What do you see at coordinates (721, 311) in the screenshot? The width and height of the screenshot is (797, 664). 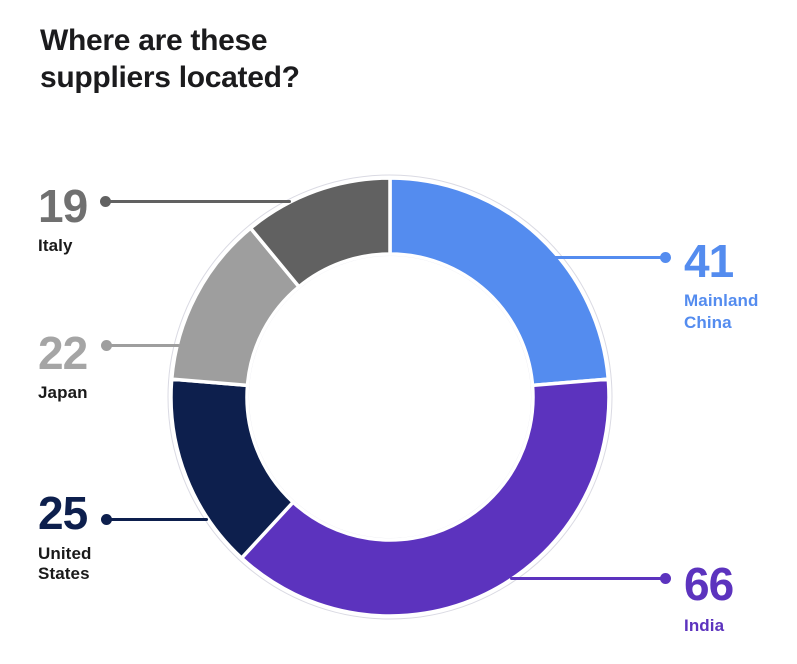 I see `label-mainland-china: Mainland China` at bounding box center [721, 311].